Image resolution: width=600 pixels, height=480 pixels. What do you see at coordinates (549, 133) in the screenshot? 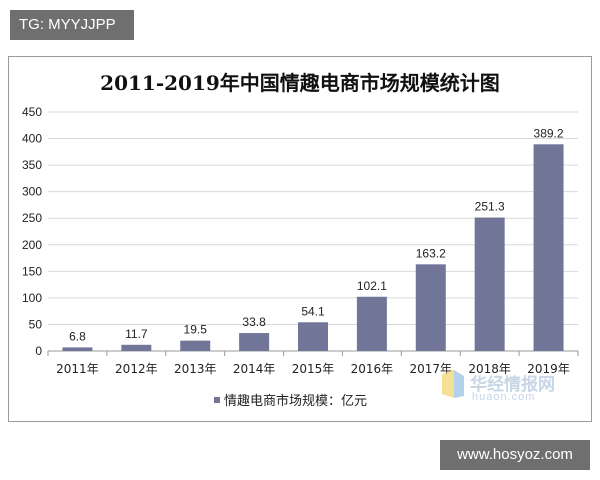
I see `bar-value-label: 389.2` at bounding box center [549, 133].